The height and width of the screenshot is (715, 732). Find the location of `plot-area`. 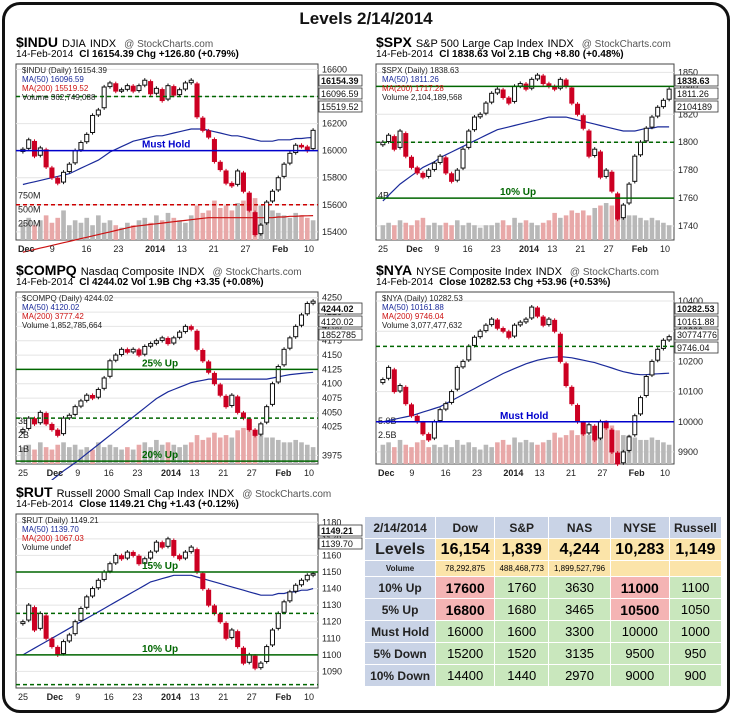

plot-area is located at coordinates (167, 378).